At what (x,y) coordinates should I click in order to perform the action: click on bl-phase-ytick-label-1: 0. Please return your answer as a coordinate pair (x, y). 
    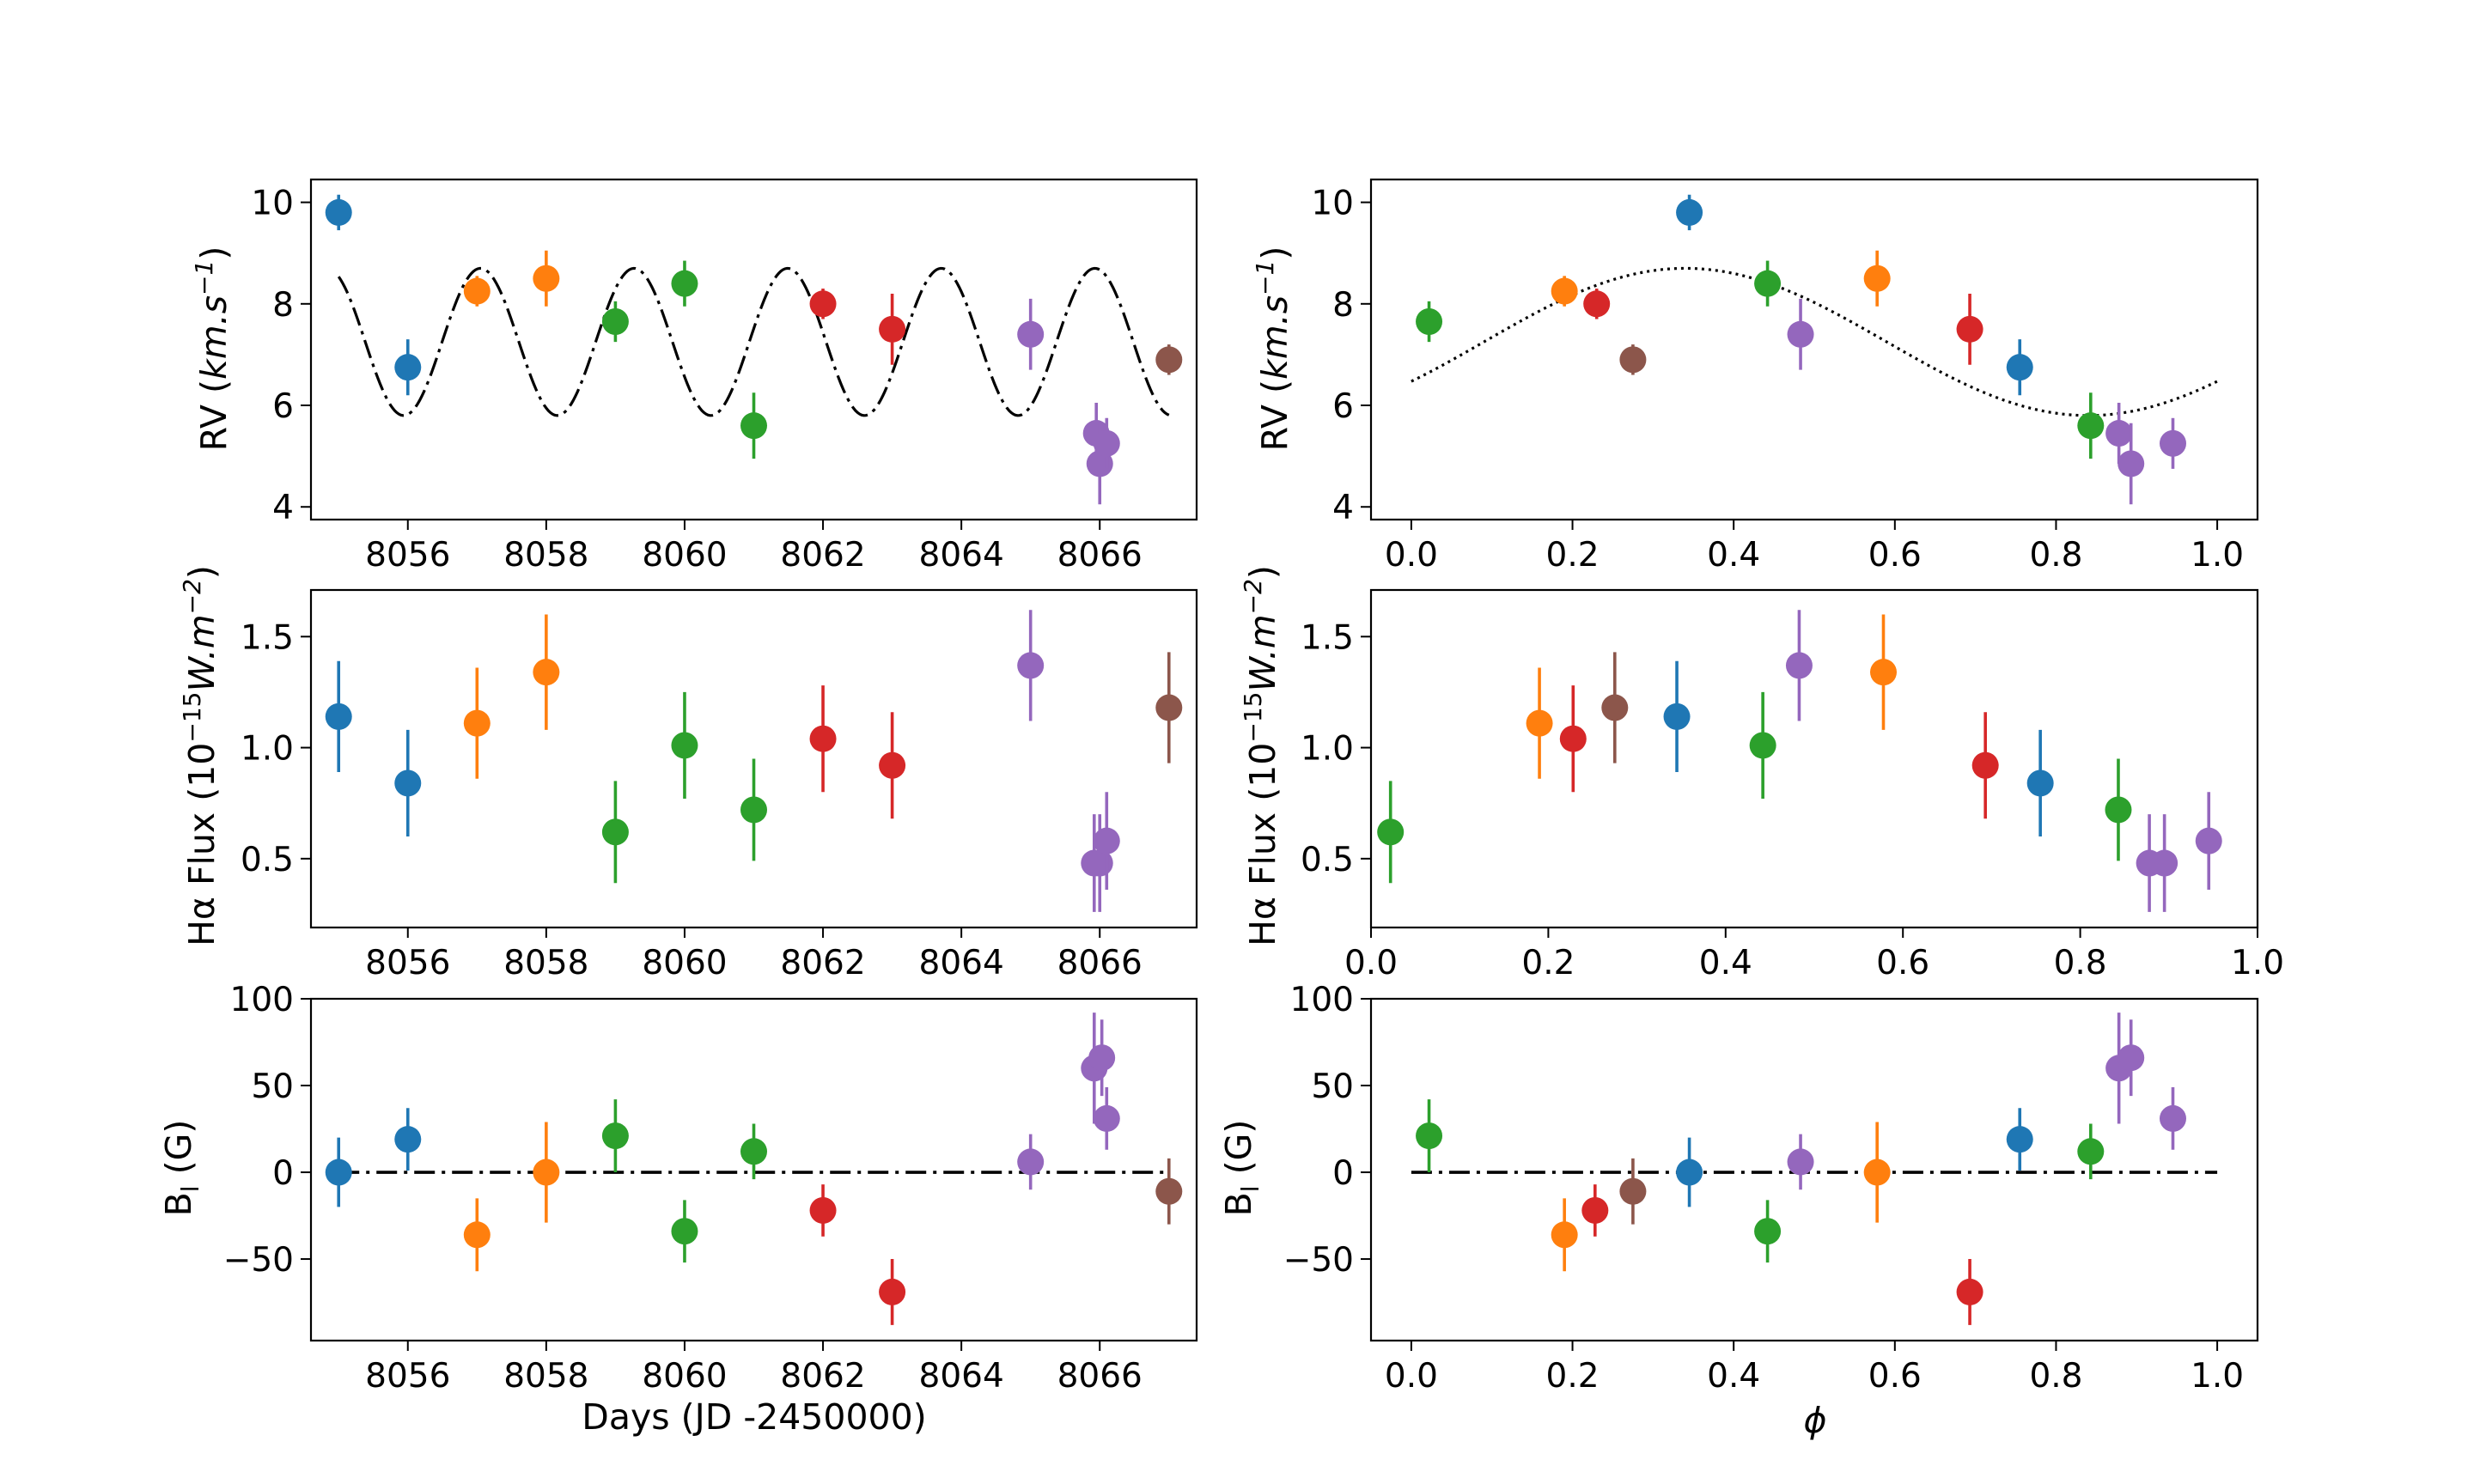
    Looking at the image, I should click on (1343, 1173).